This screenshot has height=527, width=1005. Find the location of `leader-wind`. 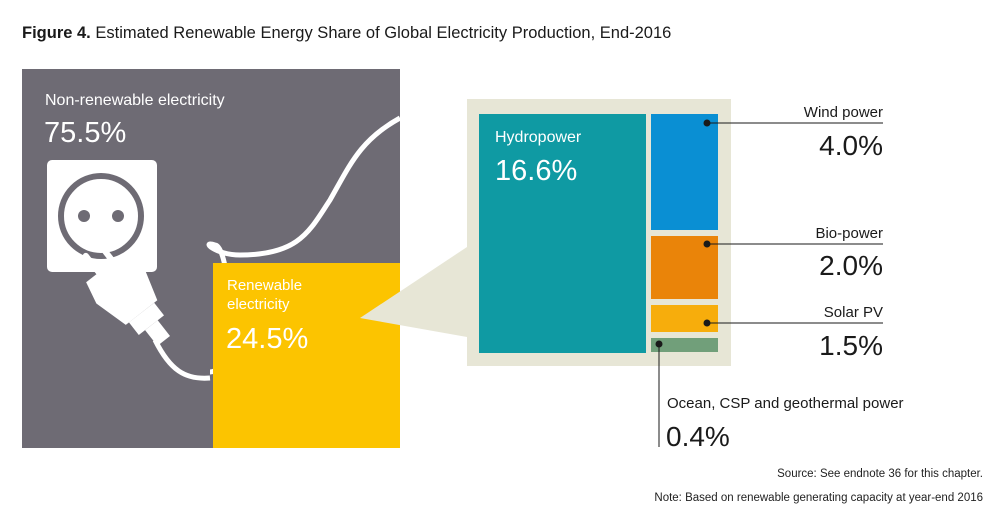

leader-wind is located at coordinates (793, 123).